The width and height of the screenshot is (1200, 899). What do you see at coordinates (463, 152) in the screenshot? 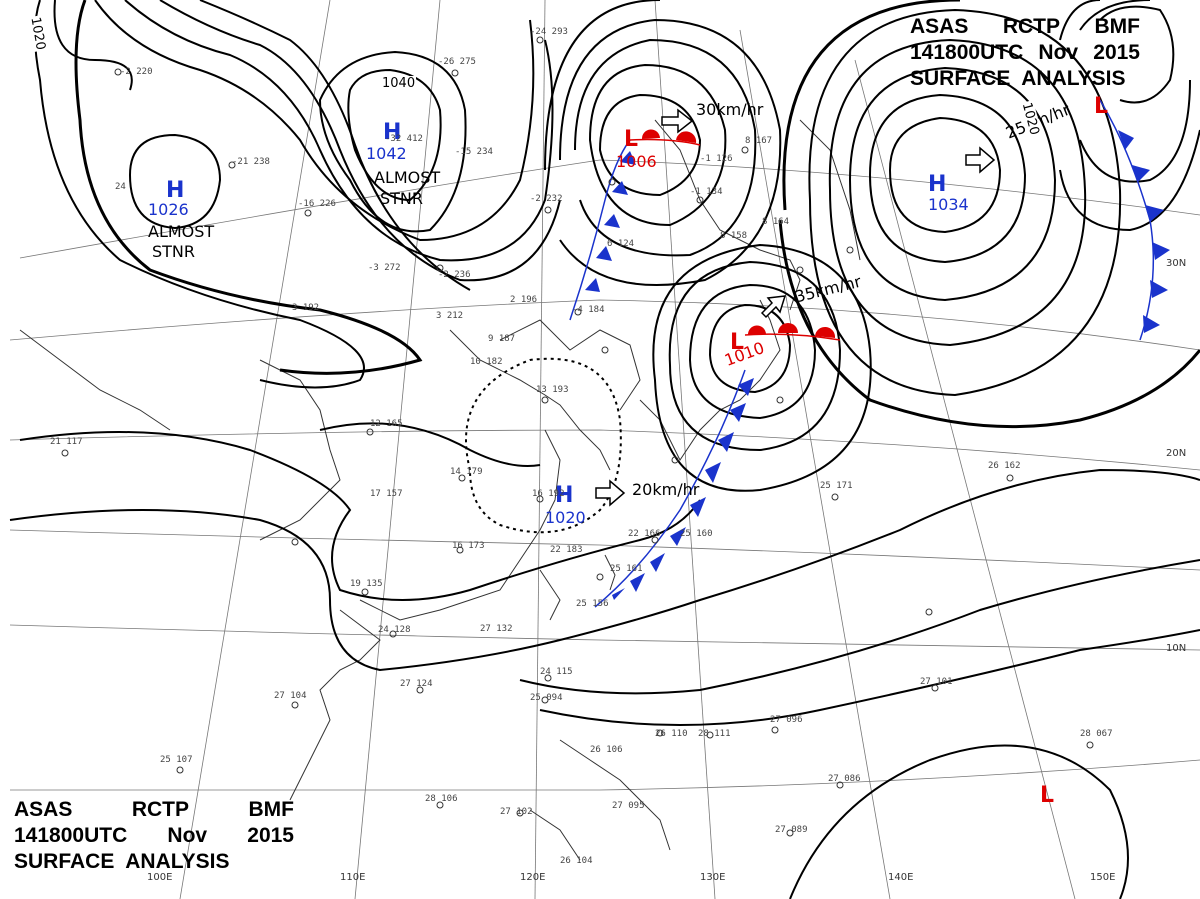
I see `station-temperature: -15` at bounding box center [463, 152].